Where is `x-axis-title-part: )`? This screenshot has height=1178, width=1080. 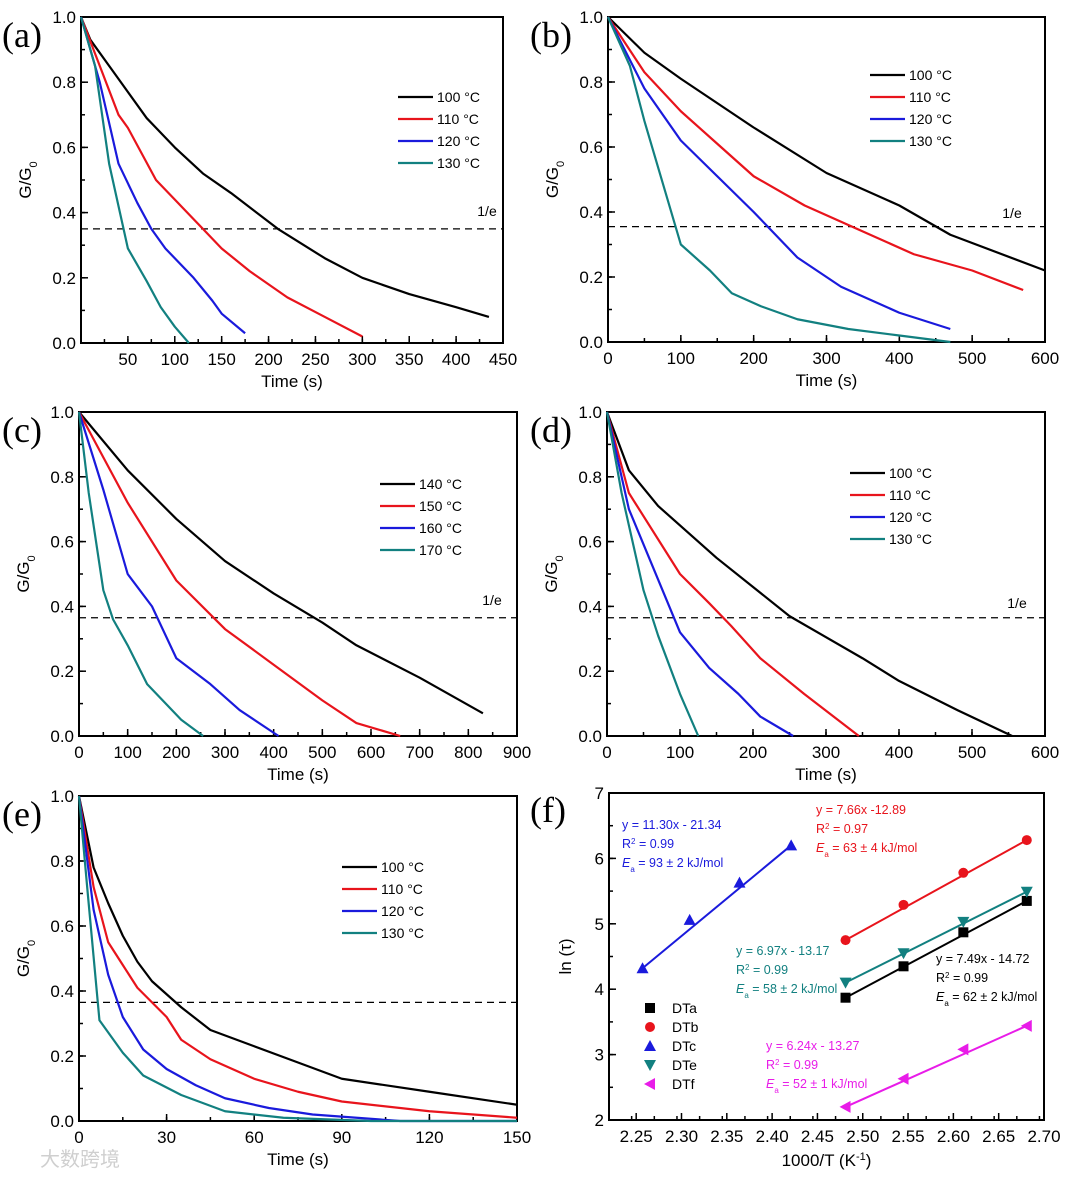 x-axis-title-part: ) is located at coordinates (869, 1160).